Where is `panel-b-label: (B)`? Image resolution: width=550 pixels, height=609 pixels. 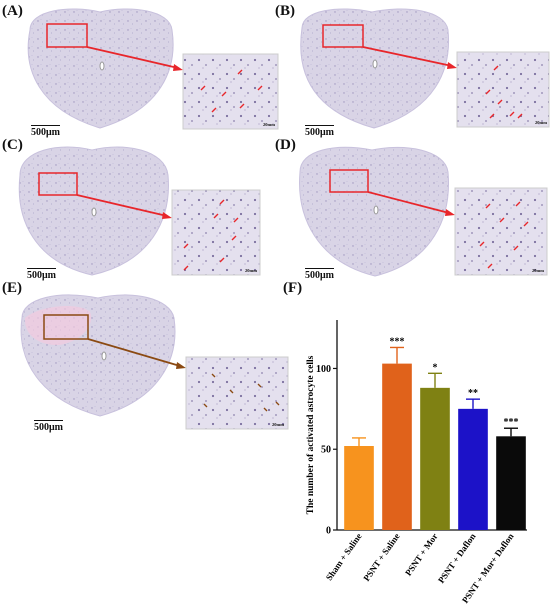
panel-b-label: (B) is located at coordinates (285, 11).